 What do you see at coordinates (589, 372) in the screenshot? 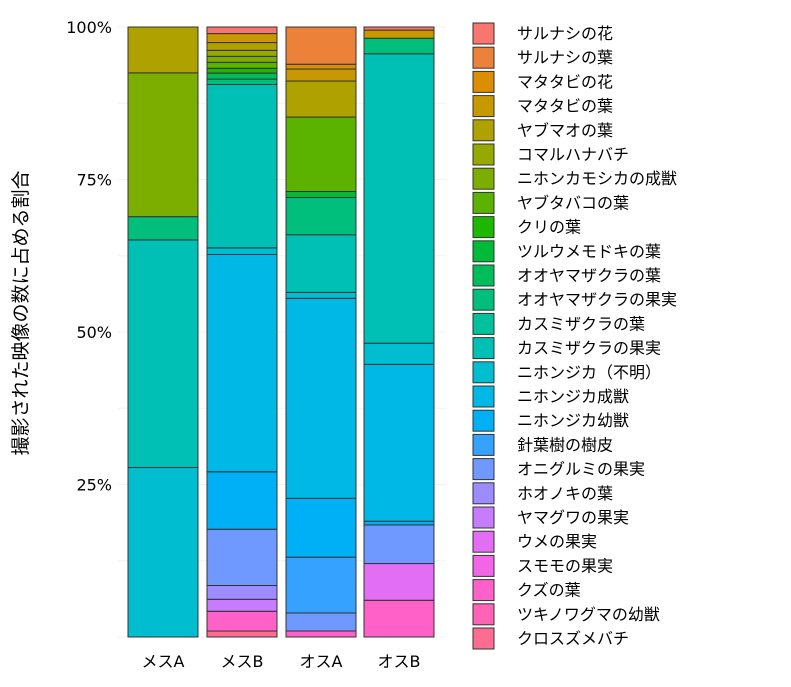
I see `legend-label: ニホンジカ（不明）` at bounding box center [589, 372].